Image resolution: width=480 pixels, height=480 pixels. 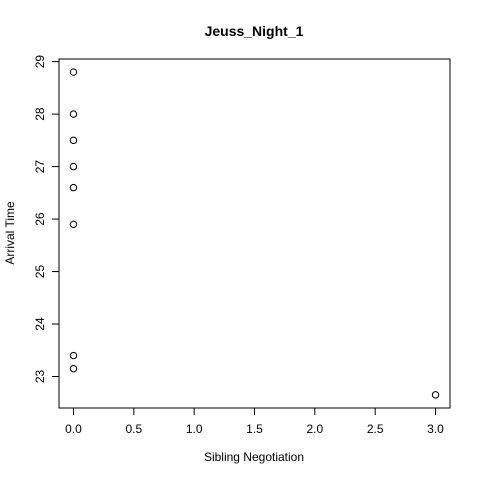 I want to click on y-tick-label: 24, so click(x=40, y=324).